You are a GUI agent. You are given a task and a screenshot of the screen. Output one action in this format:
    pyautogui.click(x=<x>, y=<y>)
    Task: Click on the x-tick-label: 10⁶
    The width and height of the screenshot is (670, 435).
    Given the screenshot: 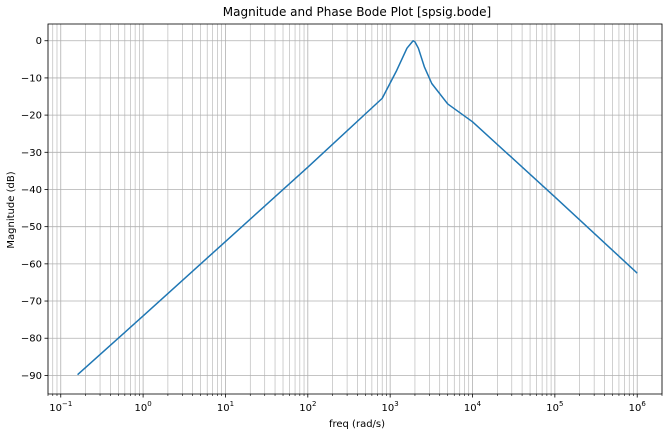 What is the action you would take?
    pyautogui.click(x=638, y=407)
    